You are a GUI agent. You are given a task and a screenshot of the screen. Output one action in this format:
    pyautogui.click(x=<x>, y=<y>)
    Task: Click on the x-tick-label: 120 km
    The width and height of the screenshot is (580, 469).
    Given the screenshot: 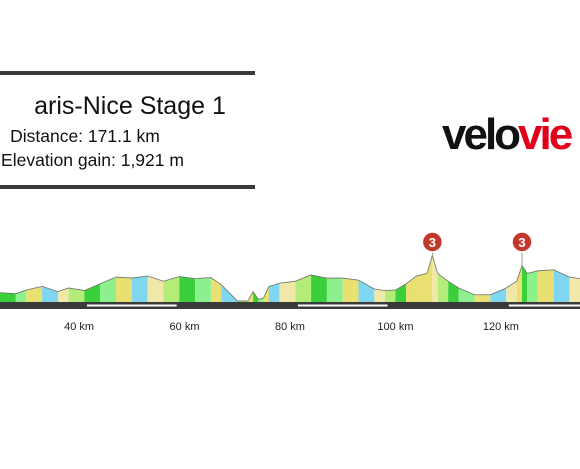 What is the action you would take?
    pyautogui.click(x=500, y=327)
    